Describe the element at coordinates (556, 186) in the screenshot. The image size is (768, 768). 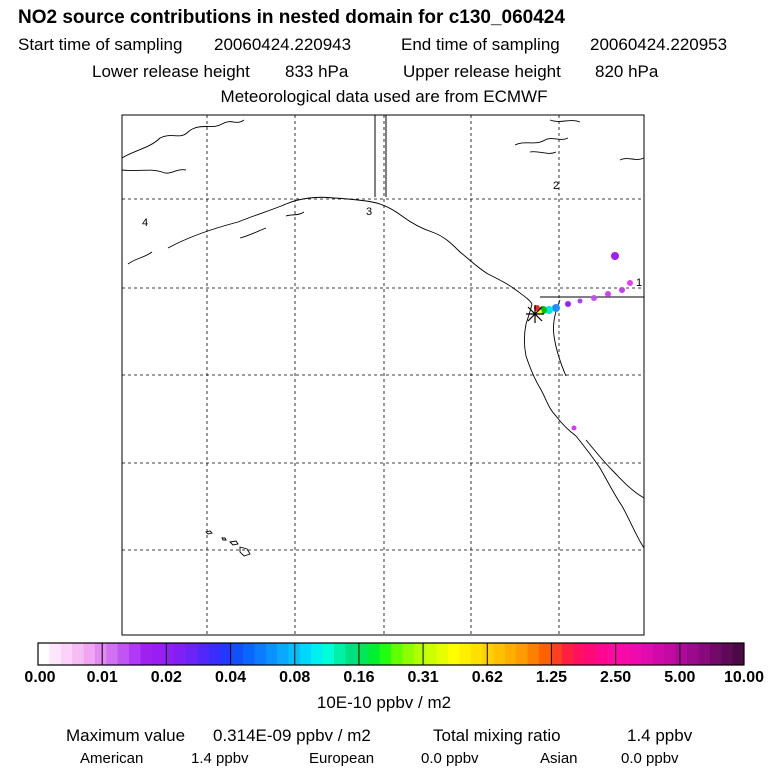
I see `region-label-2: 2` at that location.